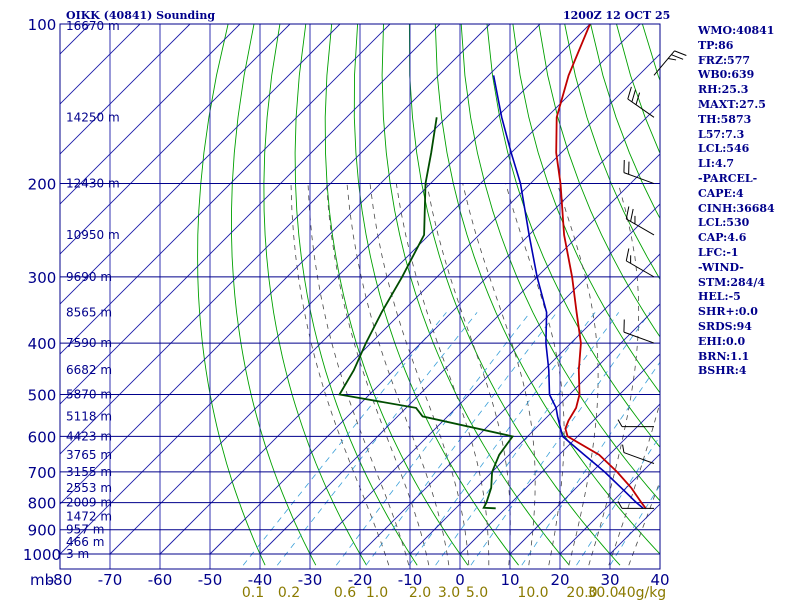  Describe the element at coordinates (659, 580) in the screenshot. I see `isotherm-tick-label: 40` at that location.